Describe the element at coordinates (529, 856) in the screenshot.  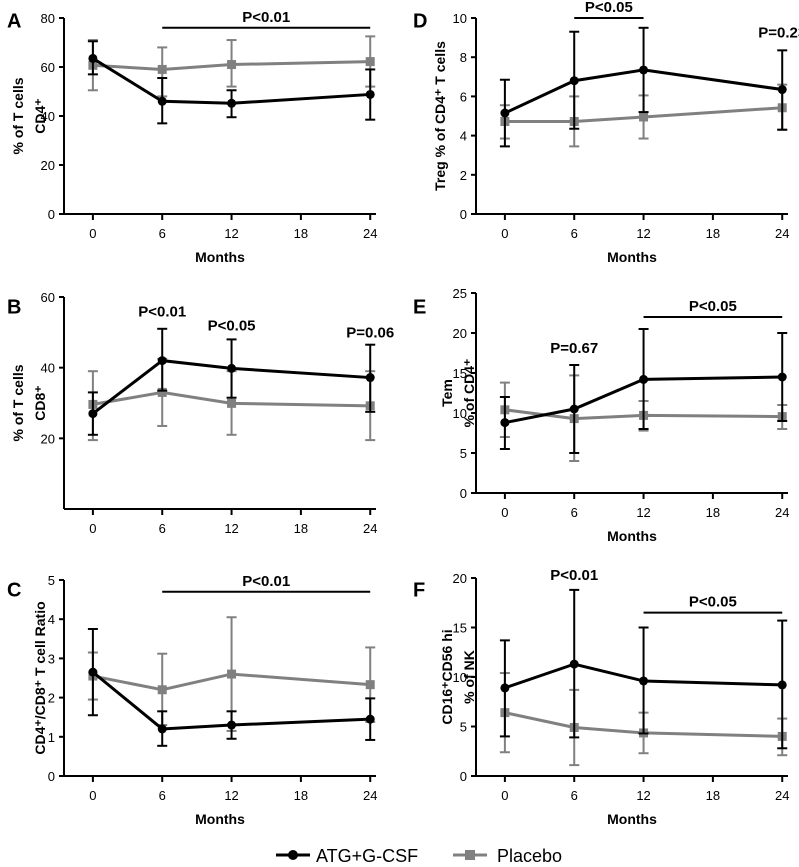
I see `legend-label-placebo: Placebo` at that location.